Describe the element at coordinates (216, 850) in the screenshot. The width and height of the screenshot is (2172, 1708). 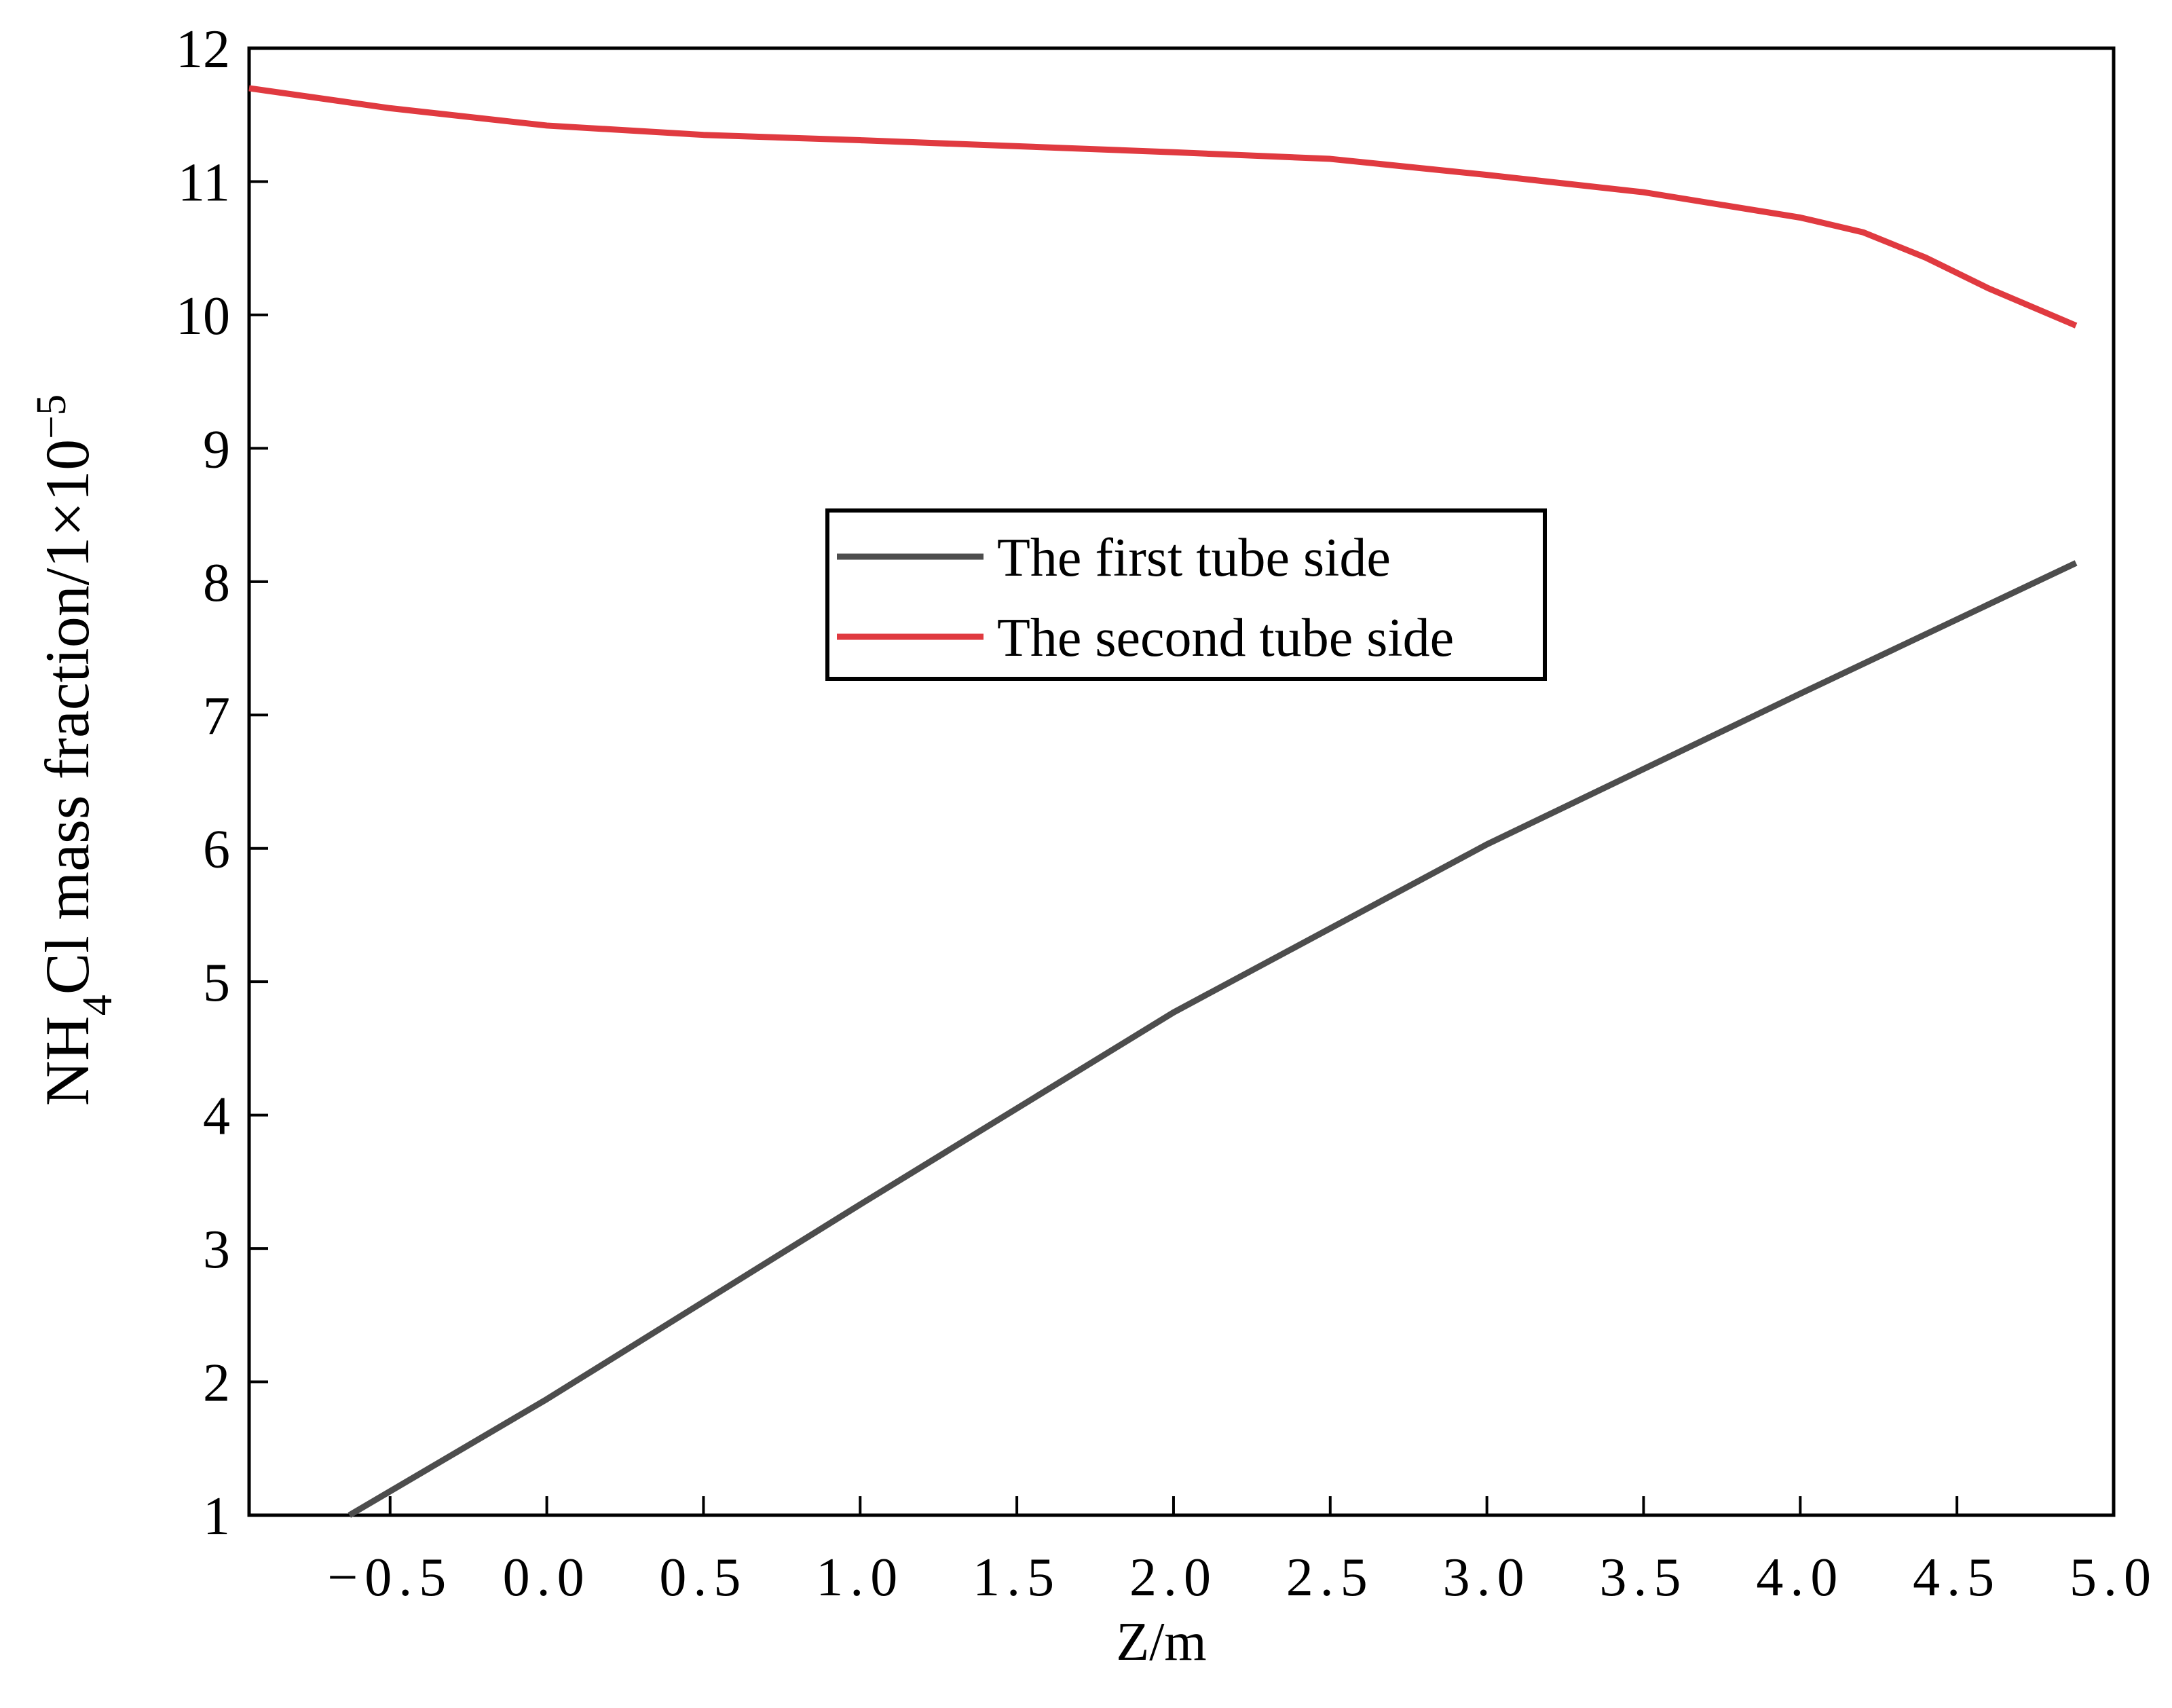
I see `y-tick-label: 6` at that location.